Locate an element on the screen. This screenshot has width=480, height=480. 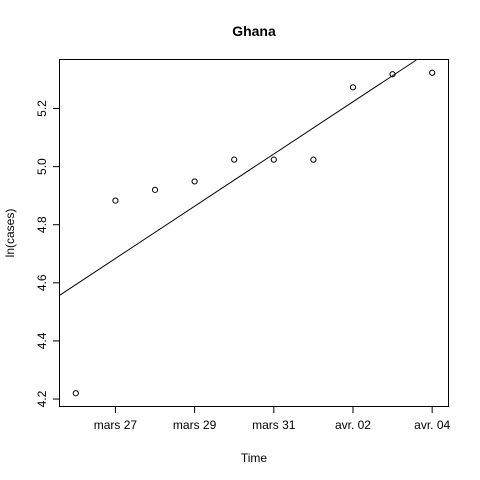
x-tick-label: mars 31 is located at coordinates (274, 425).